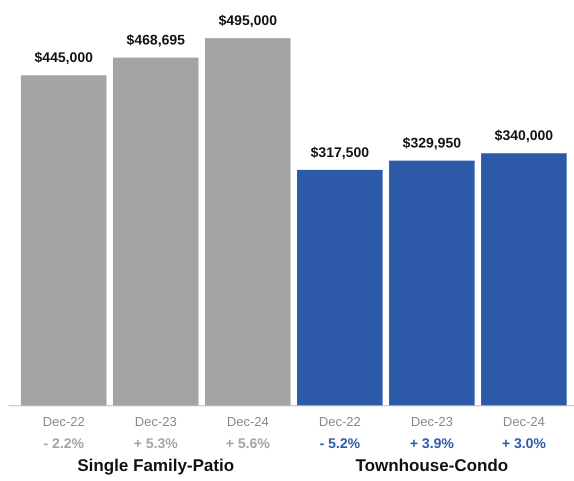 Image resolution: width=574 pixels, height=481 pixels. Describe the element at coordinates (340, 152) in the screenshot. I see `data-label: $317,500` at that location.